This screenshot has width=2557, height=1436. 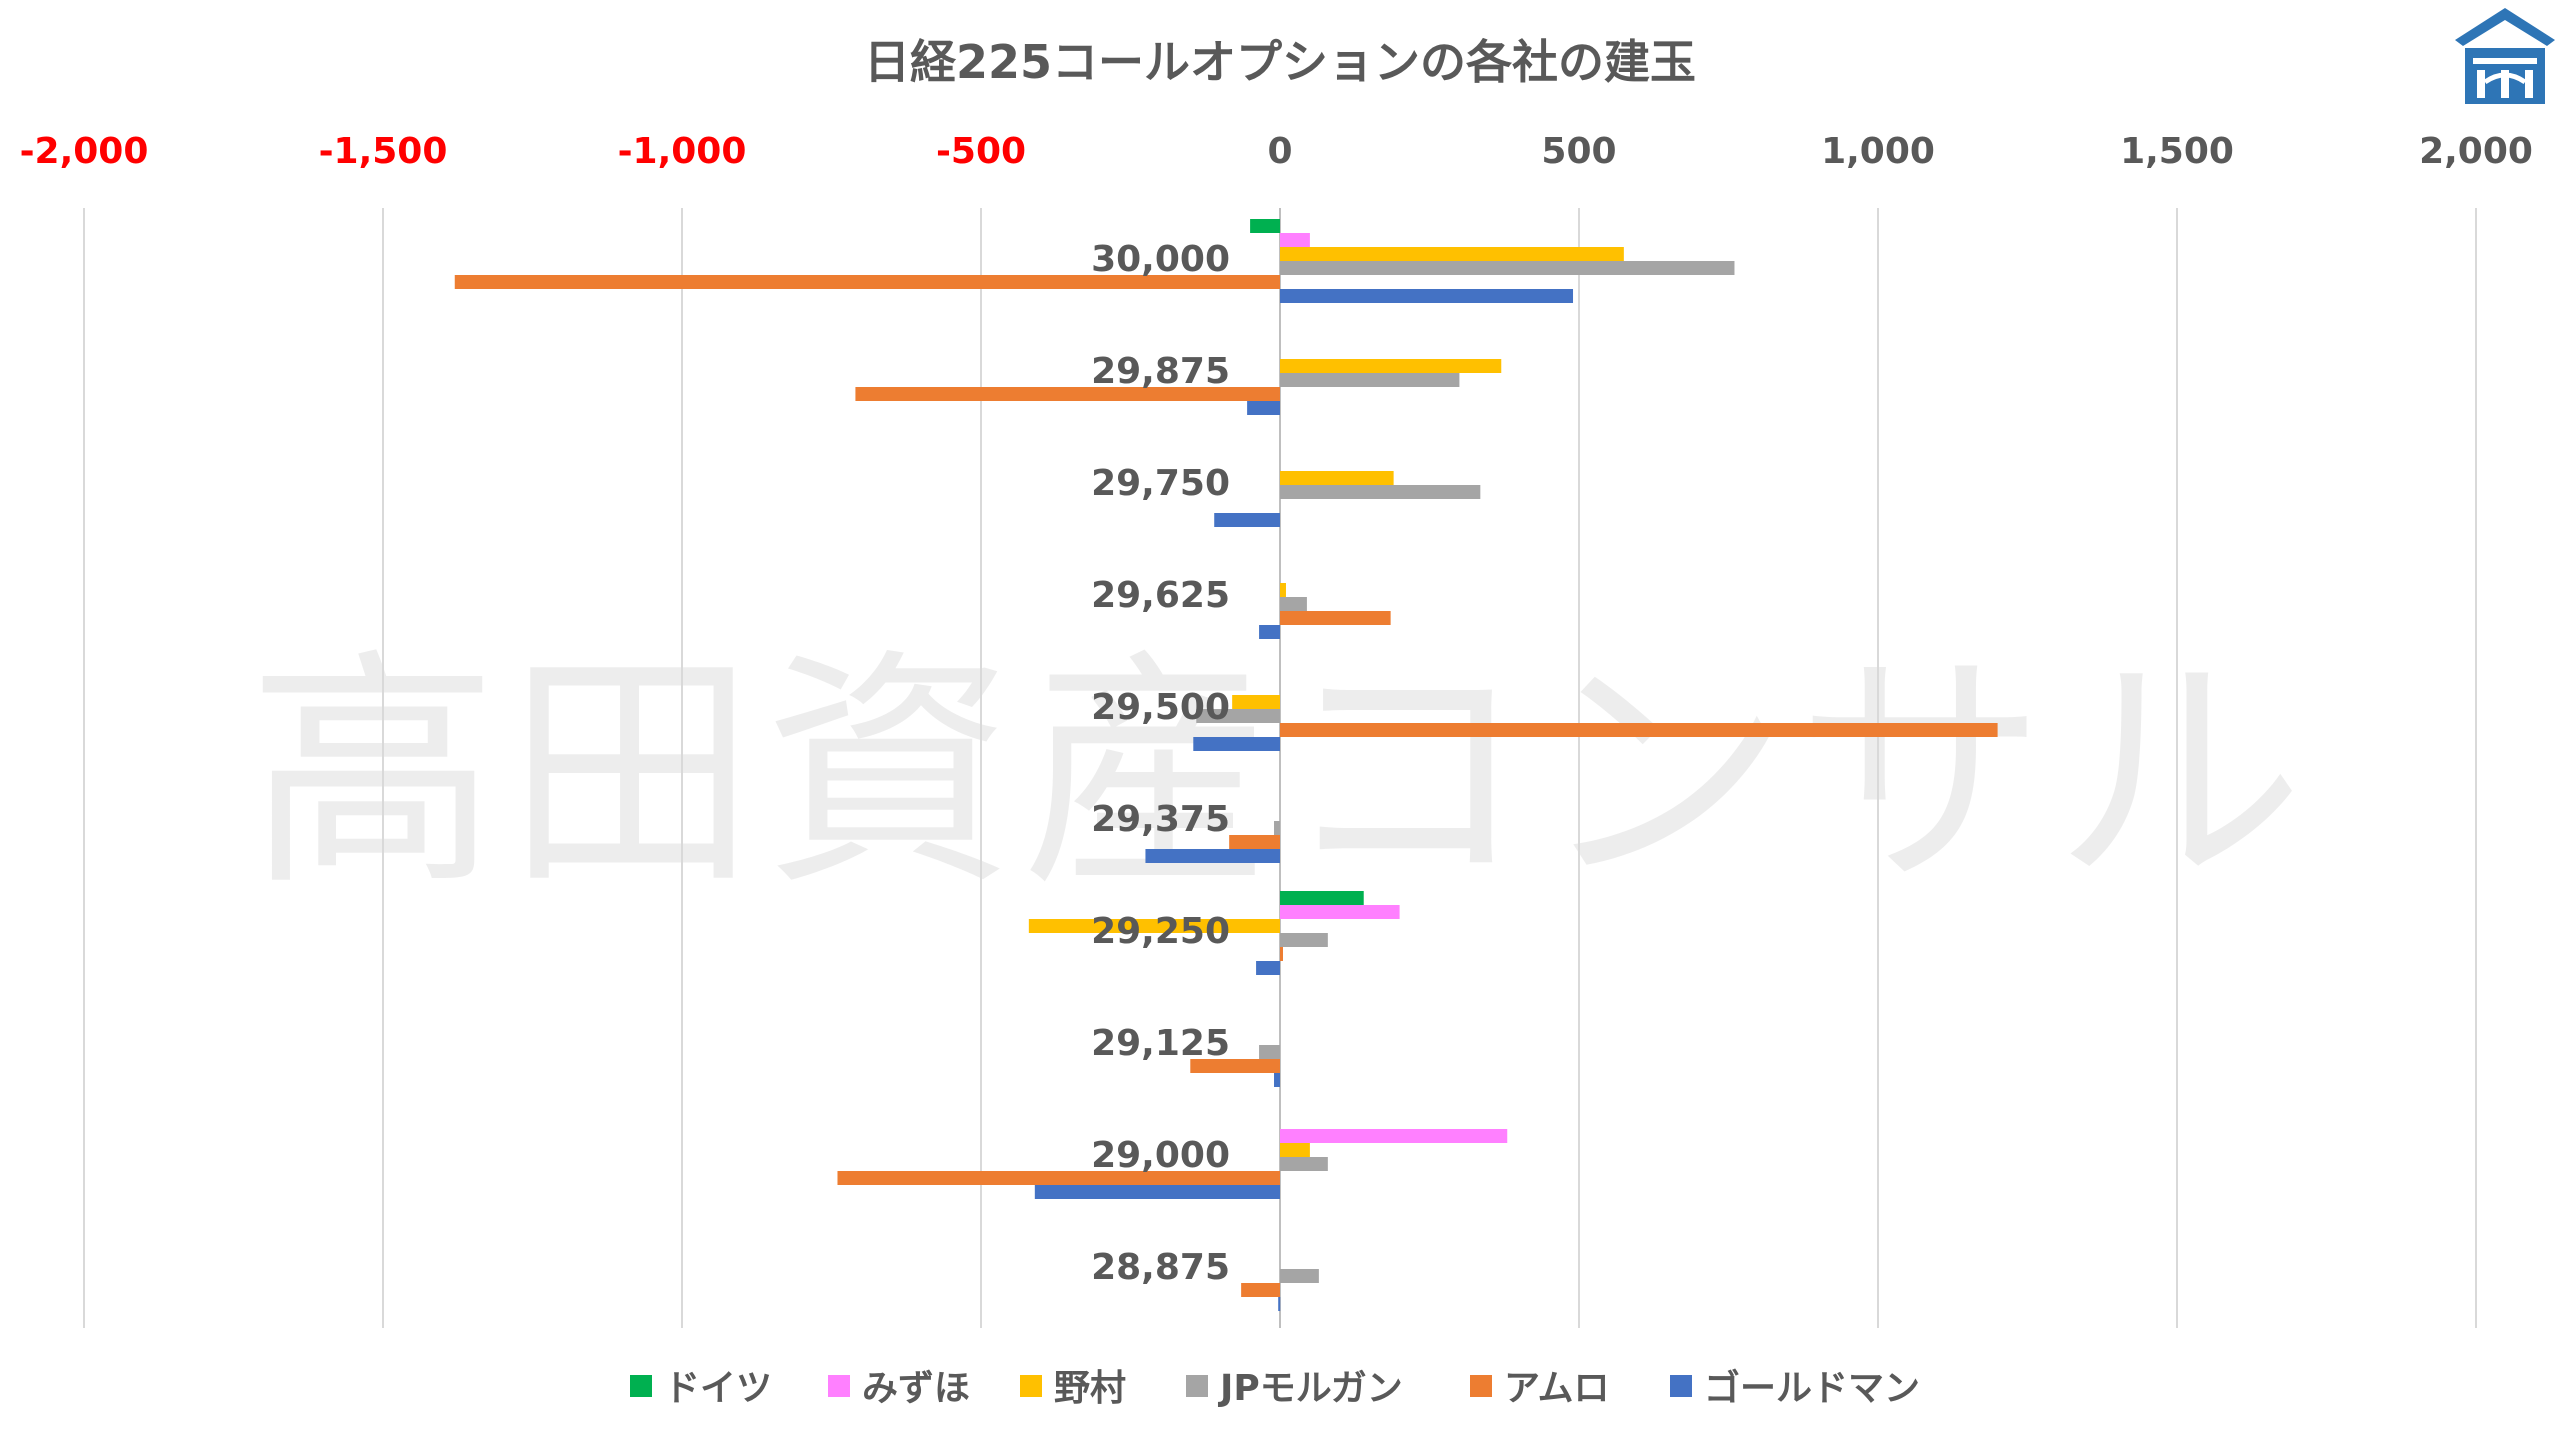 What do you see at coordinates (1160, 259) in the screenshot?
I see `y-tick-label: 30,000` at bounding box center [1160, 259].